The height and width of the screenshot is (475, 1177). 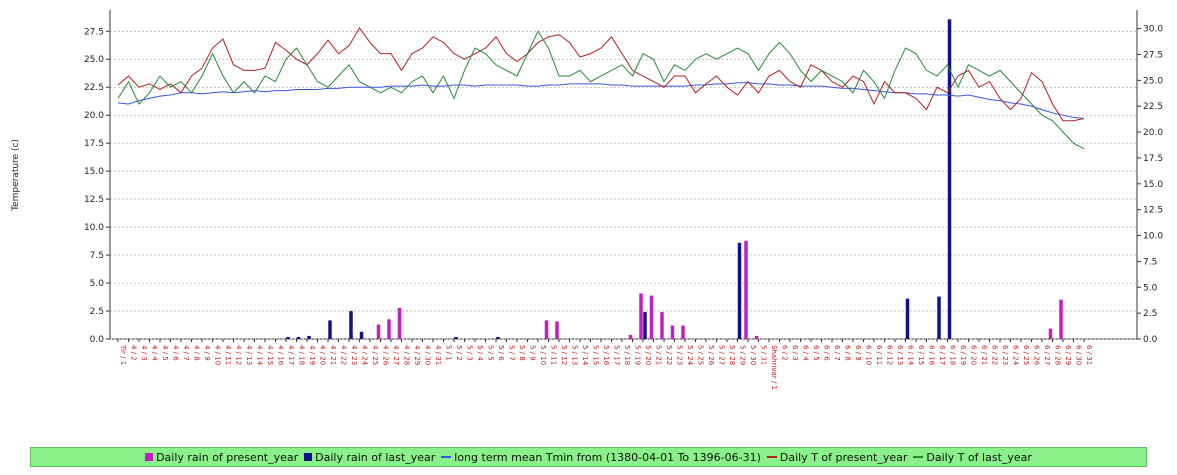 I want to click on y-axis-label: Temperature (c), so click(x=16, y=175).